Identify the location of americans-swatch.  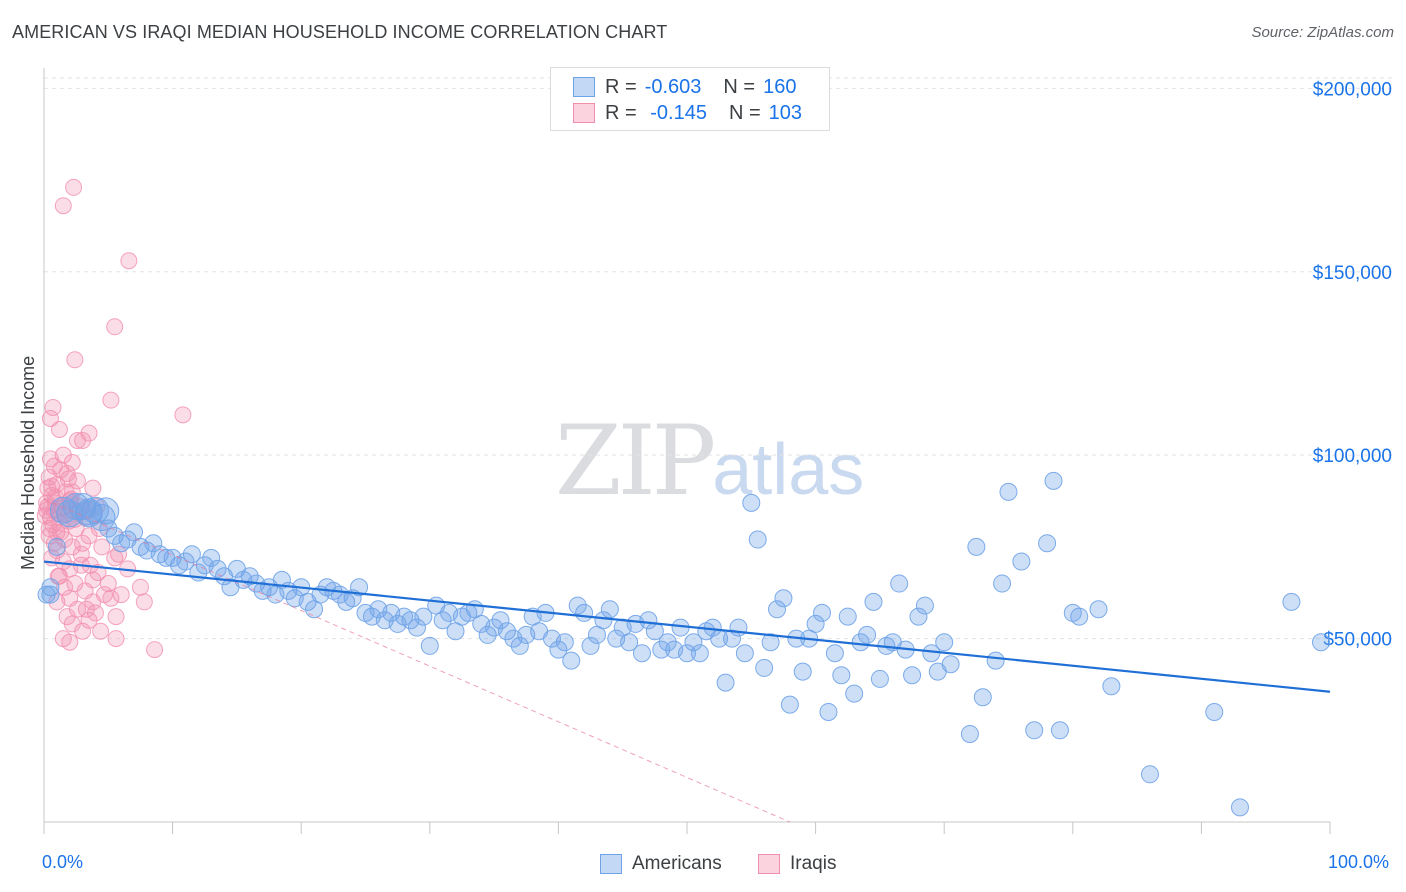
(584, 87).